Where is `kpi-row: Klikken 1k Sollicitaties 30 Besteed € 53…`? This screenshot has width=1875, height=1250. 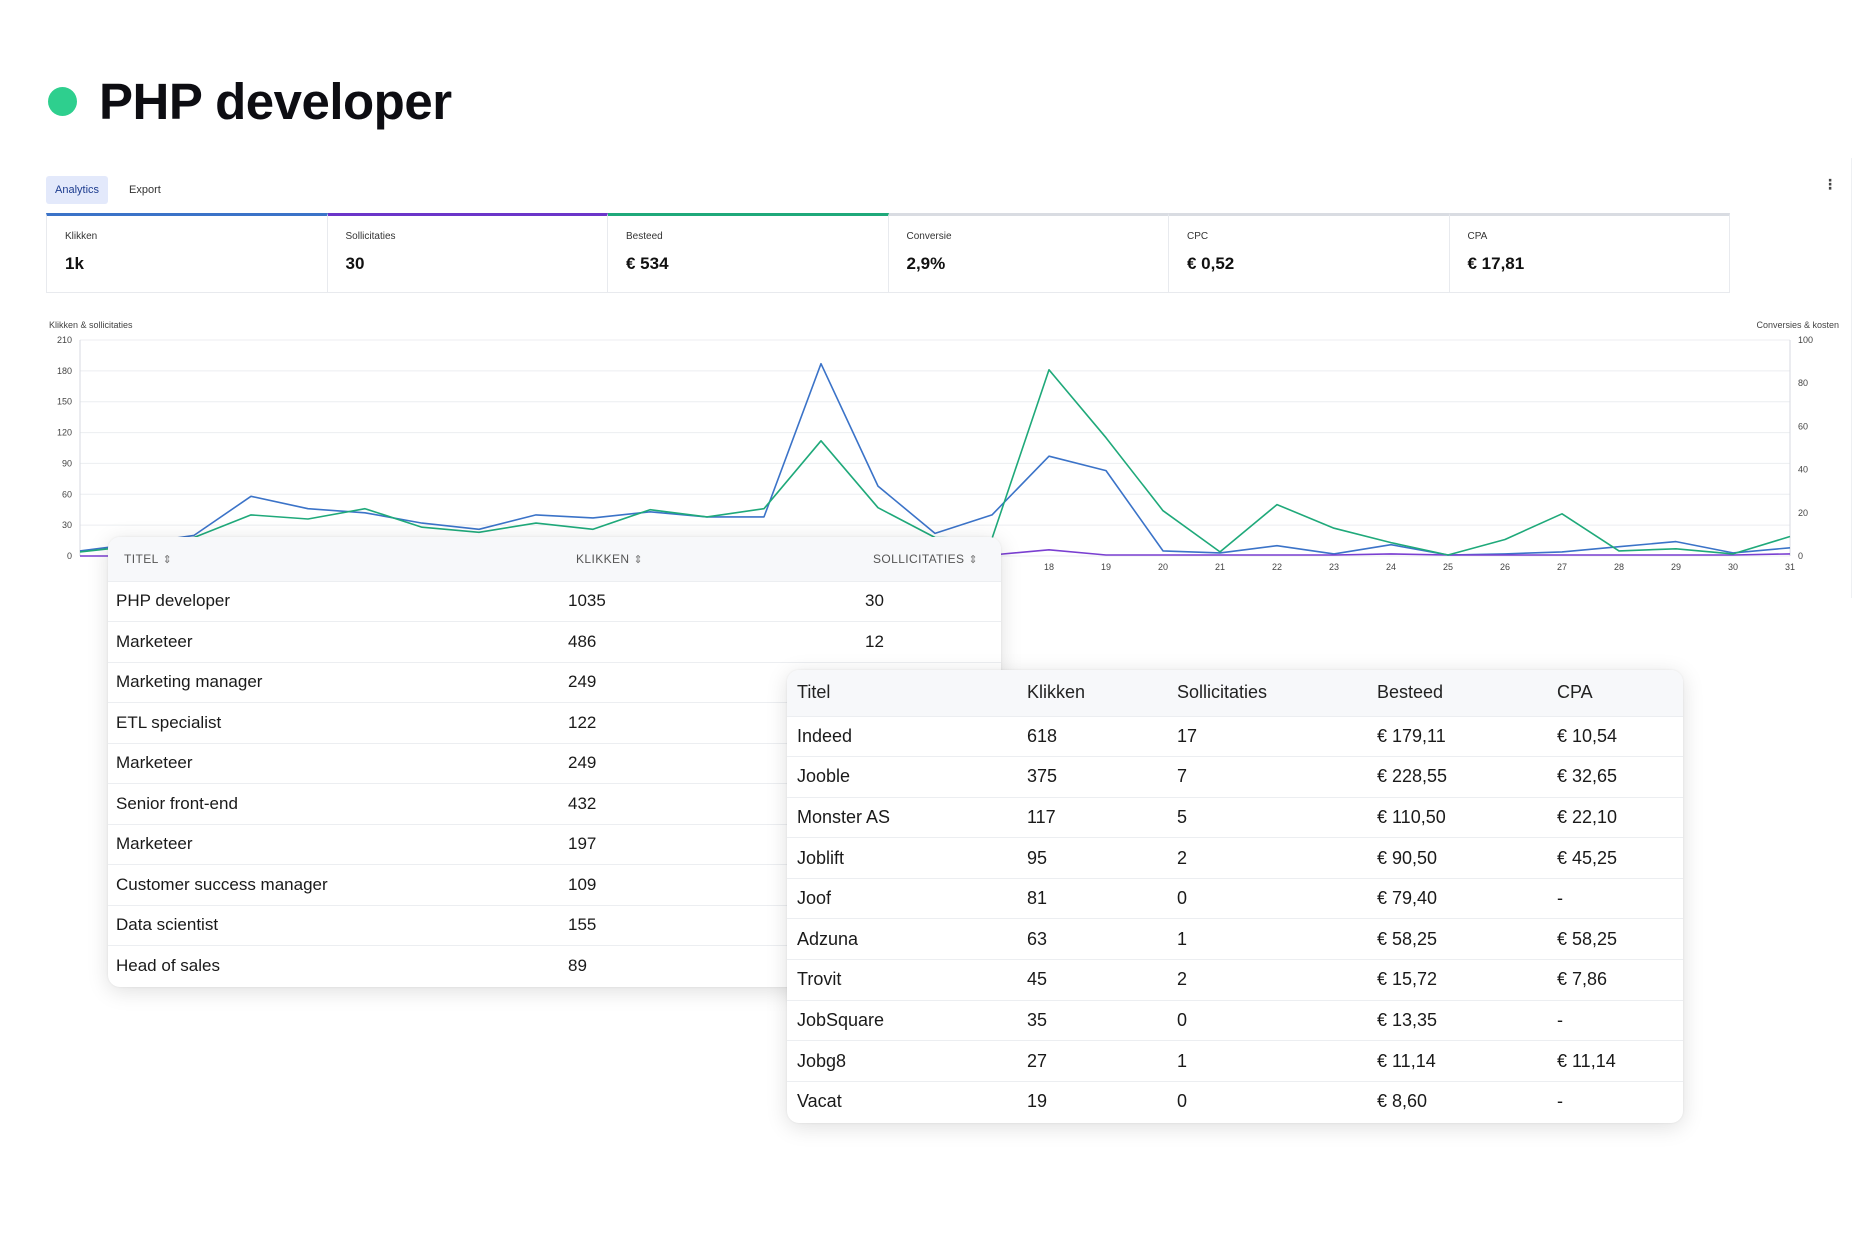 kpi-row: Klikken 1k Sollicitaties 30 Besteed € 53… is located at coordinates (888, 253).